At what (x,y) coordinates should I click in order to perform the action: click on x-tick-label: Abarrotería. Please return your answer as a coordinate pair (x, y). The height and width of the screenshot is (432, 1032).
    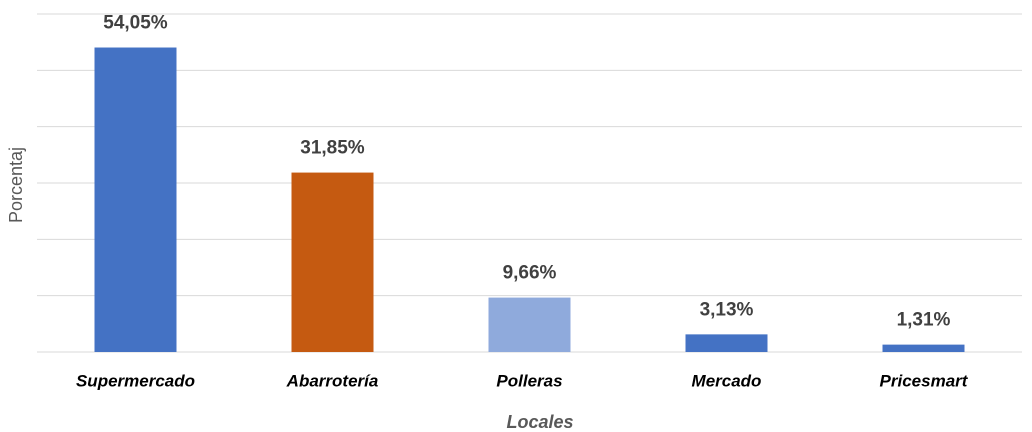
    Looking at the image, I should click on (332, 380).